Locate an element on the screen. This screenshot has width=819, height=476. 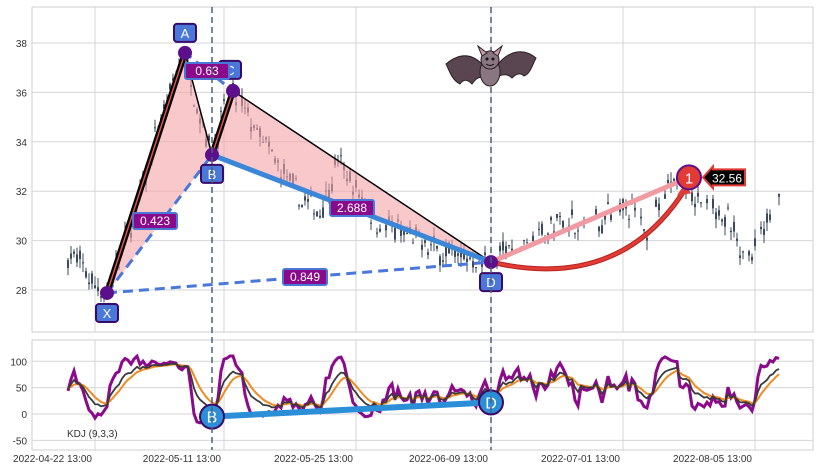
target-circle is located at coordinates (689, 177).